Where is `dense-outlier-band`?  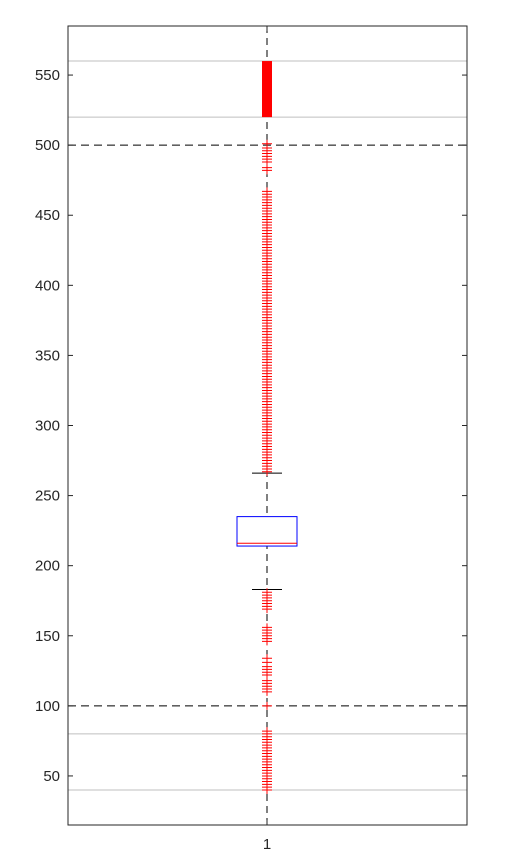
dense-outlier-band is located at coordinates (267, 89).